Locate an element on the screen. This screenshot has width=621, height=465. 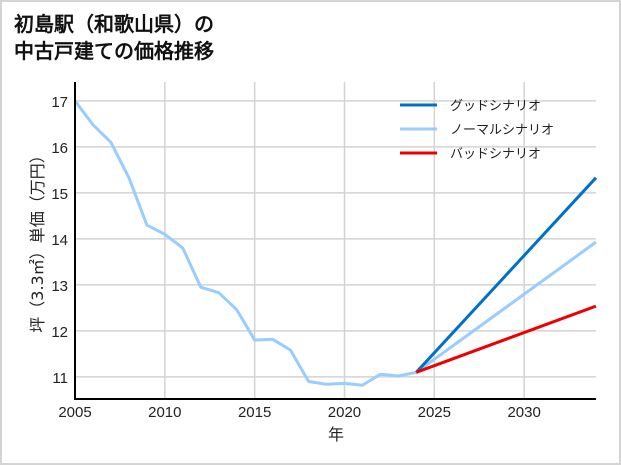
x-axis-ticks: 2005 2010 2015 2020 2025 2030 is located at coordinates (299, 412).